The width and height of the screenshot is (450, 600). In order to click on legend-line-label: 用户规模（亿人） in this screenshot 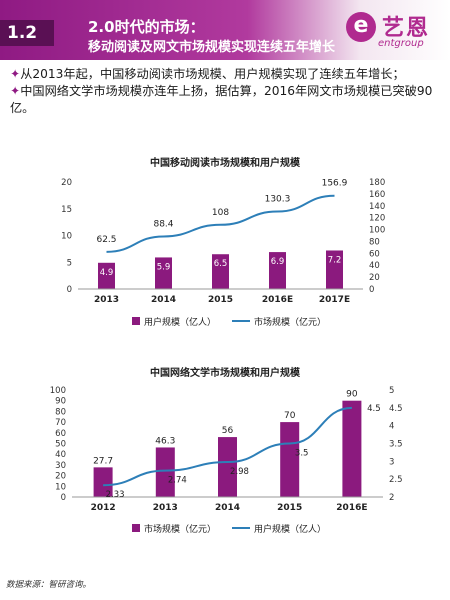, I will do `click(290, 529)`.